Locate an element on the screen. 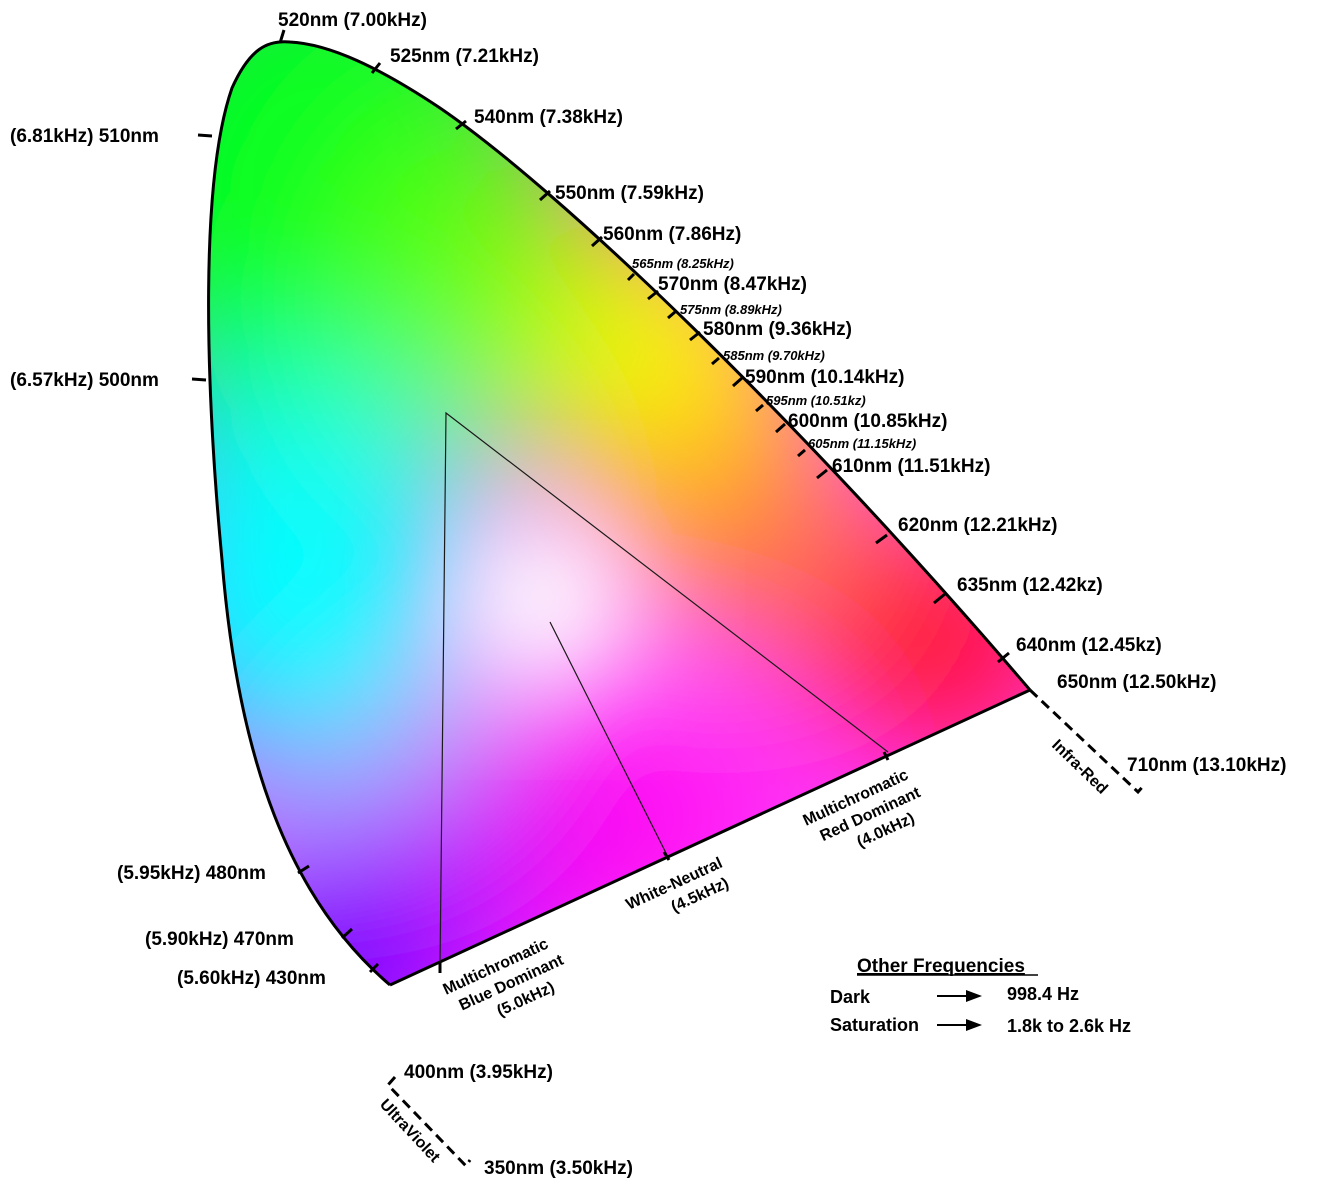 The height and width of the screenshot is (1184, 1322). label-570nm: 570nm (8.47kHz) is located at coordinates (732, 284).